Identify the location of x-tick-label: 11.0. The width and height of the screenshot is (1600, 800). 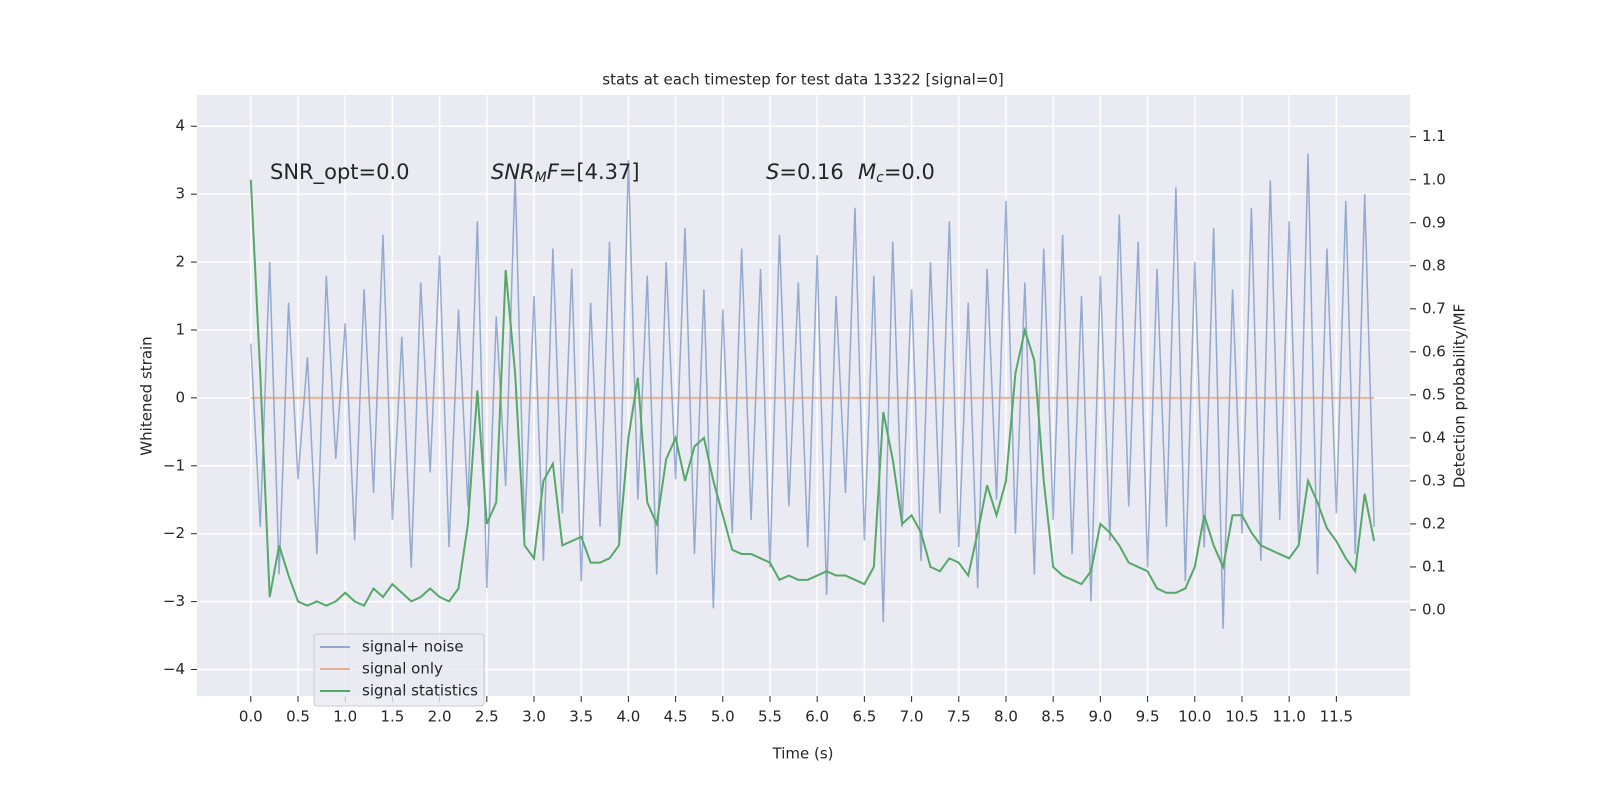
(1288, 717).